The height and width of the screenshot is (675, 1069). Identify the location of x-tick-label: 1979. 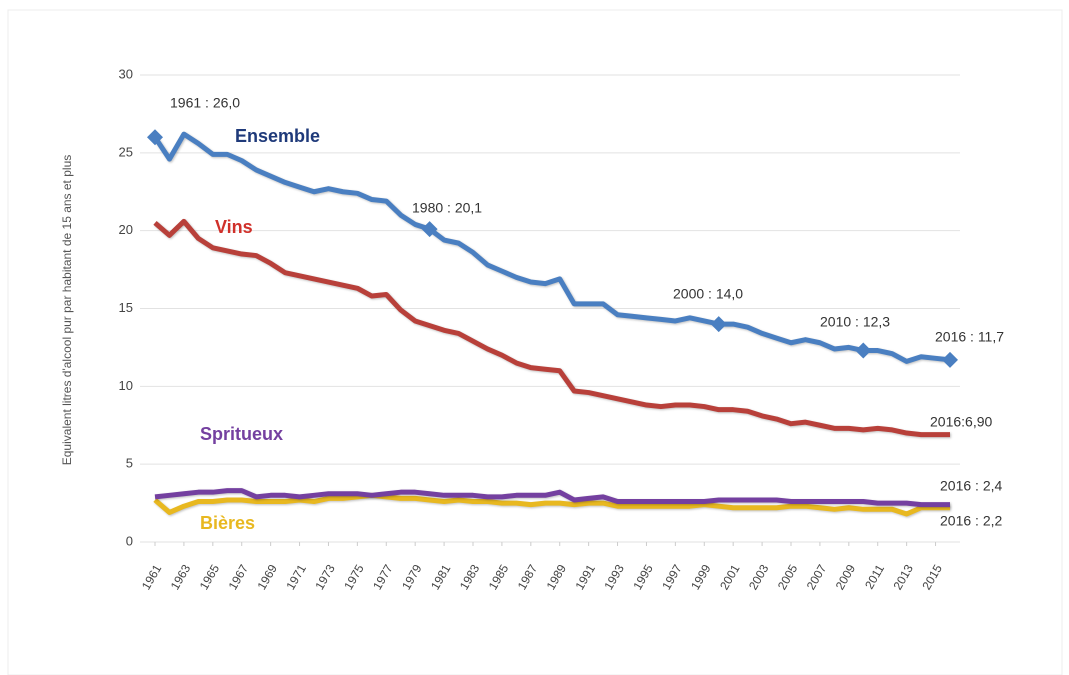
(412, 577).